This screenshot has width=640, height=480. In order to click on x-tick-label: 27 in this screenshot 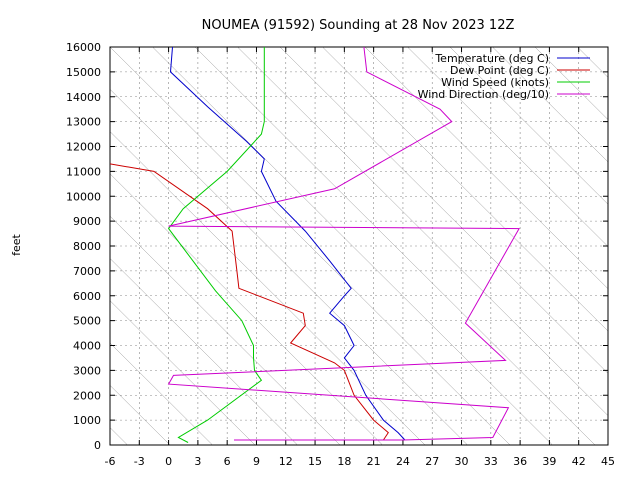, I will do `click(432, 461)`.